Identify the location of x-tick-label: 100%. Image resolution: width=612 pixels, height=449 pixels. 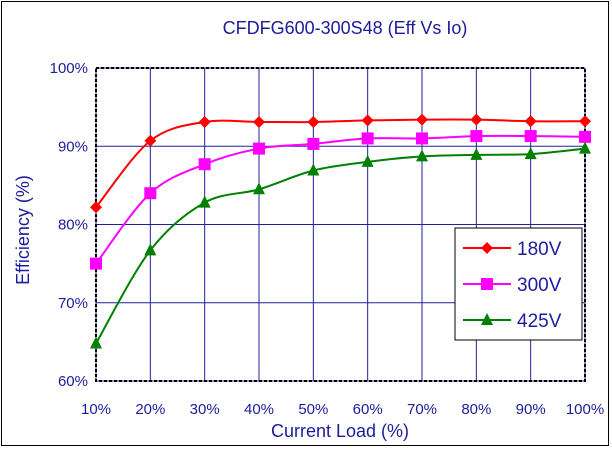
(585, 409).